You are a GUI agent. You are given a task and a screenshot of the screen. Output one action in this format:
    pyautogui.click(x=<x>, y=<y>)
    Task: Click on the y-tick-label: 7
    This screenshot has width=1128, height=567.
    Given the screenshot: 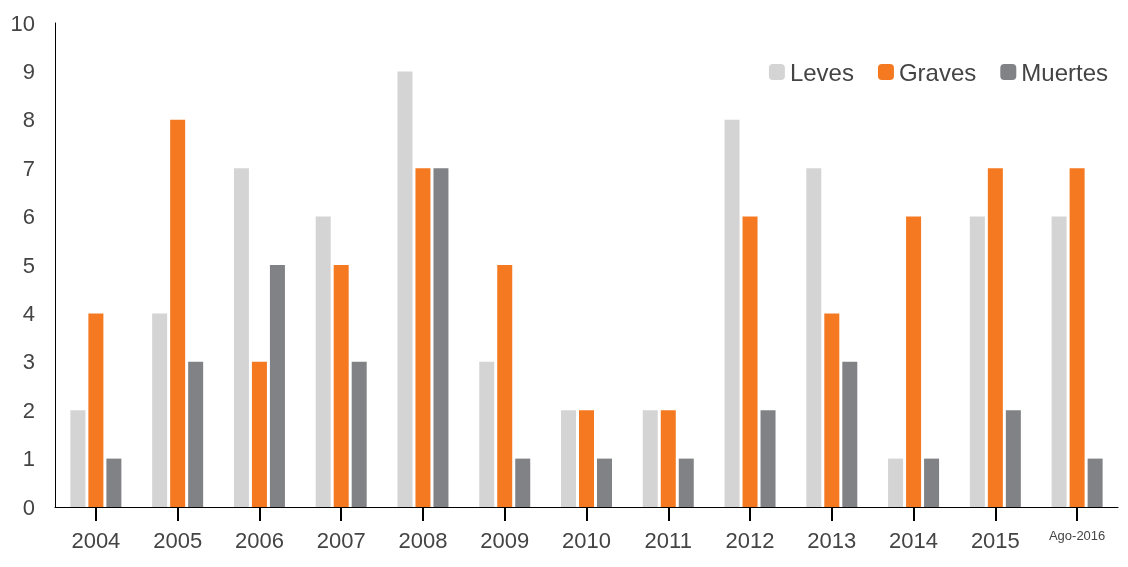 What is the action you would take?
    pyautogui.click(x=28, y=168)
    